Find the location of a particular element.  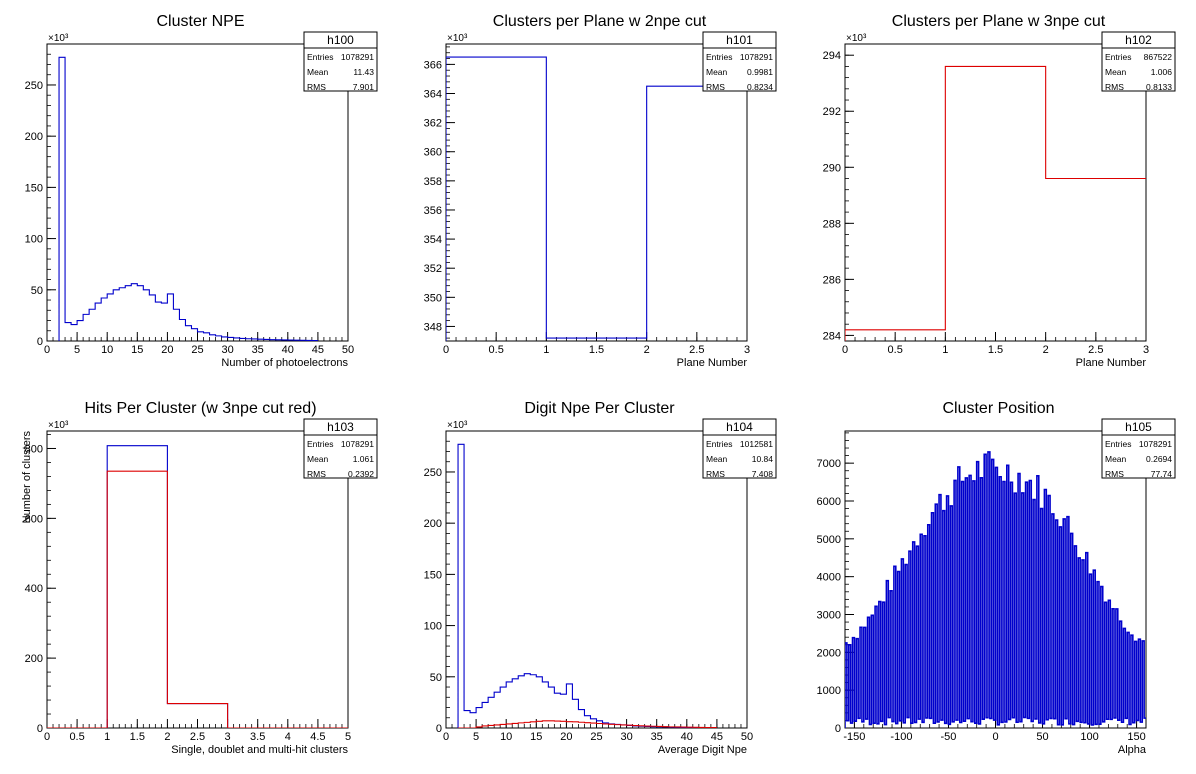

y-tick-label: 352 is located at coordinates (433, 269).